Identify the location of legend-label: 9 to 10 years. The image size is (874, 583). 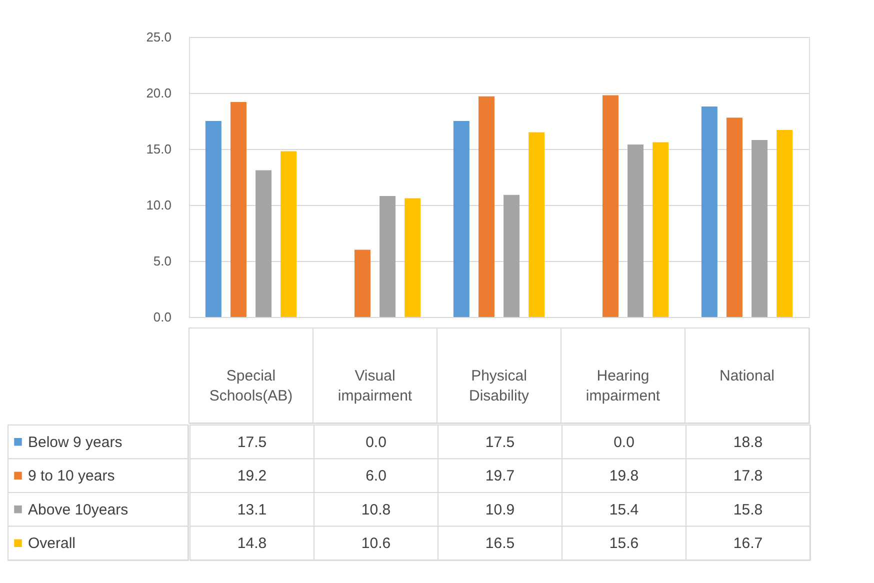
(71, 476).